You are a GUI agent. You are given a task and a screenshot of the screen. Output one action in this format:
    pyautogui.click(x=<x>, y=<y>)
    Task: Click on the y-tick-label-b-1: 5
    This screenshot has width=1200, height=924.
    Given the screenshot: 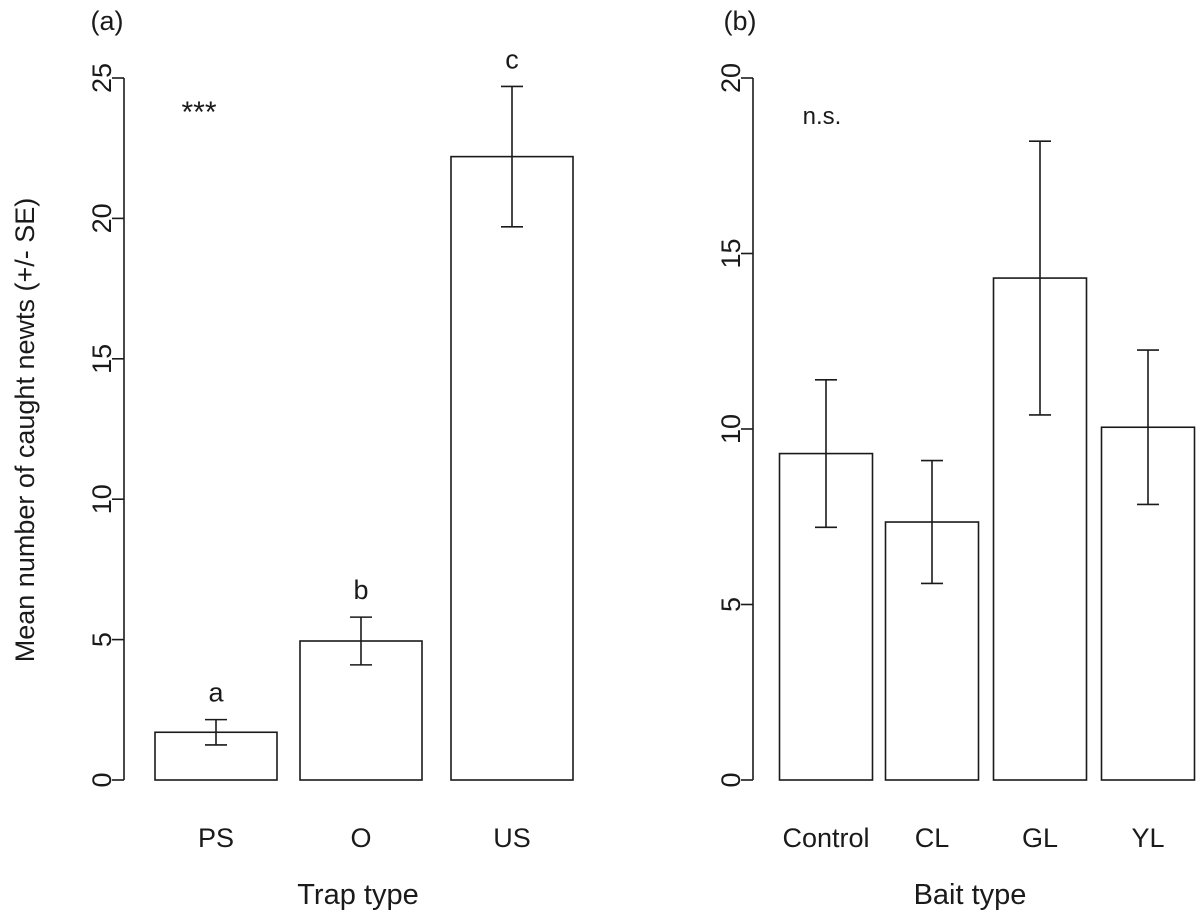 What is the action you would take?
    pyautogui.click(x=731, y=604)
    